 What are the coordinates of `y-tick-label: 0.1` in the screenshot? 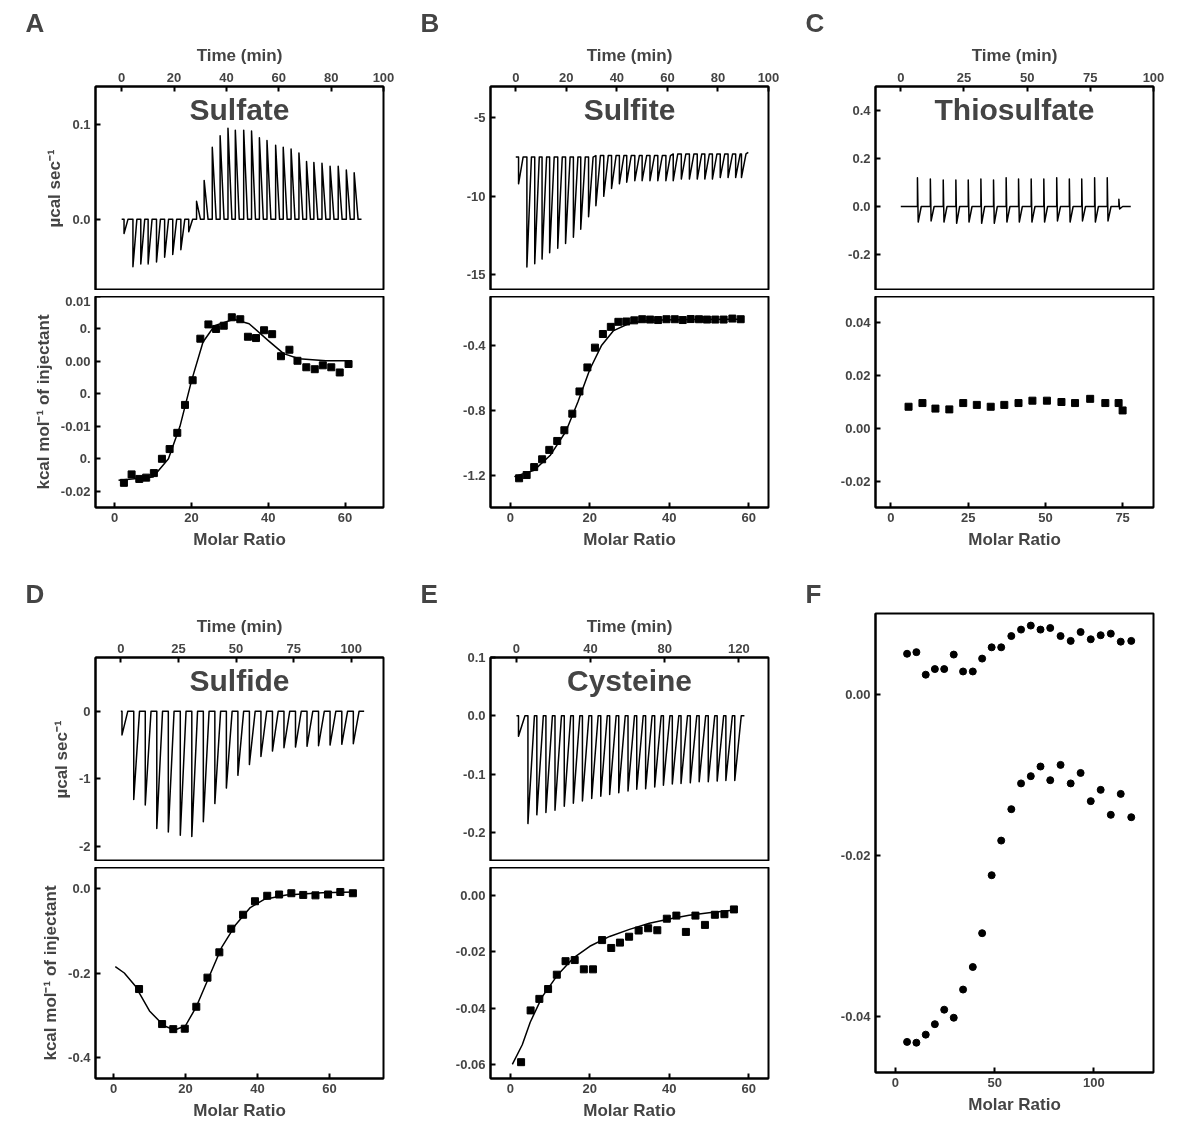 It's located at (81, 124).